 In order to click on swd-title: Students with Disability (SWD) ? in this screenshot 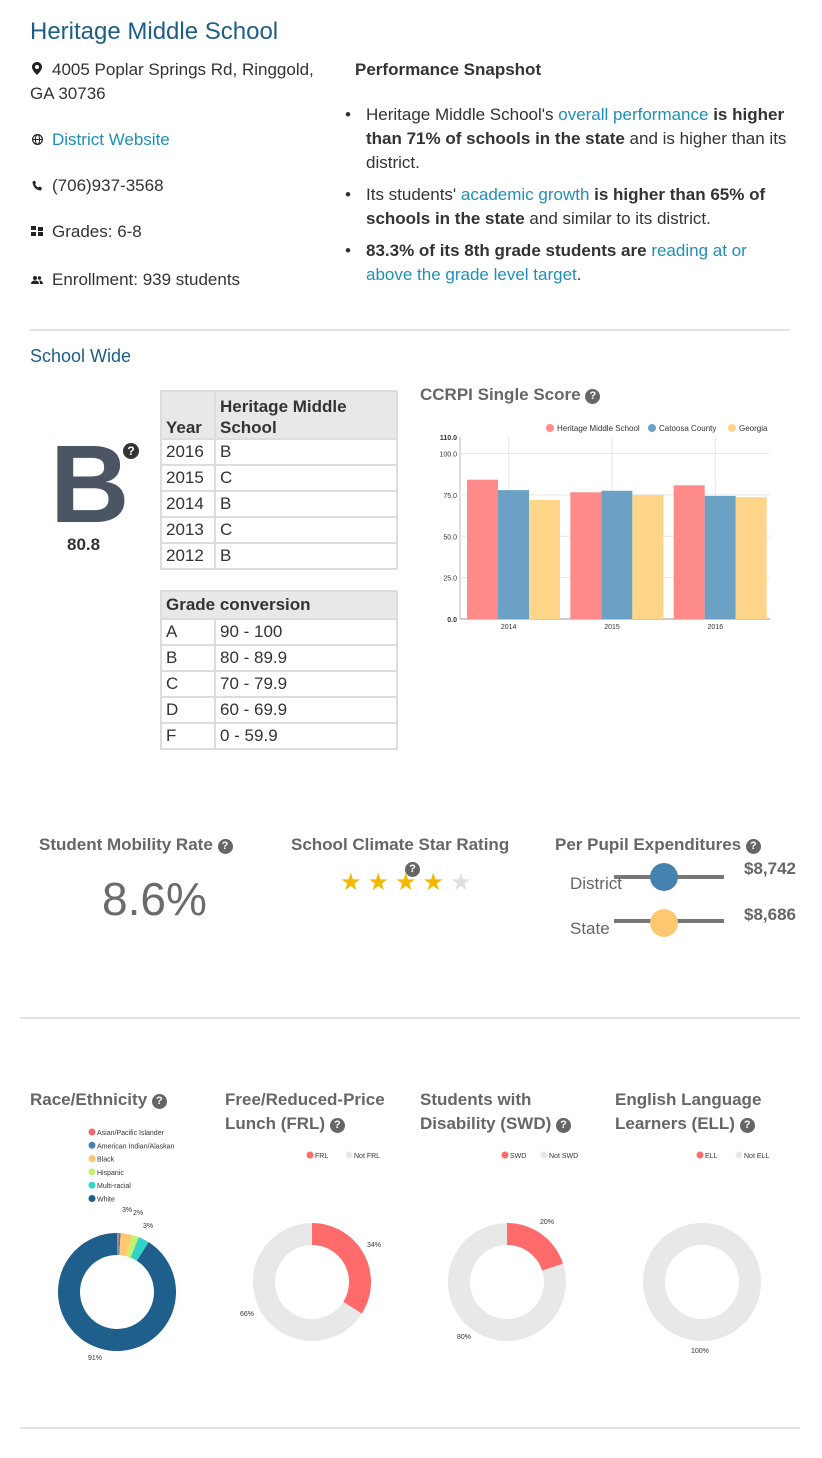, I will do `click(496, 1112)`.